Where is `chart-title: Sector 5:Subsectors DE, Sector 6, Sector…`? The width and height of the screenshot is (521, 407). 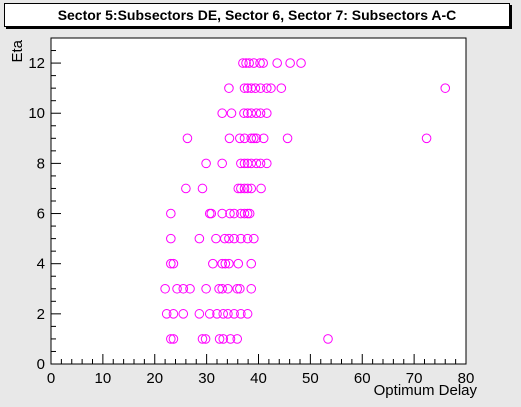
chart-title: Sector 5:Subsectors DE, Sector 6, Sector… is located at coordinates (257, 15).